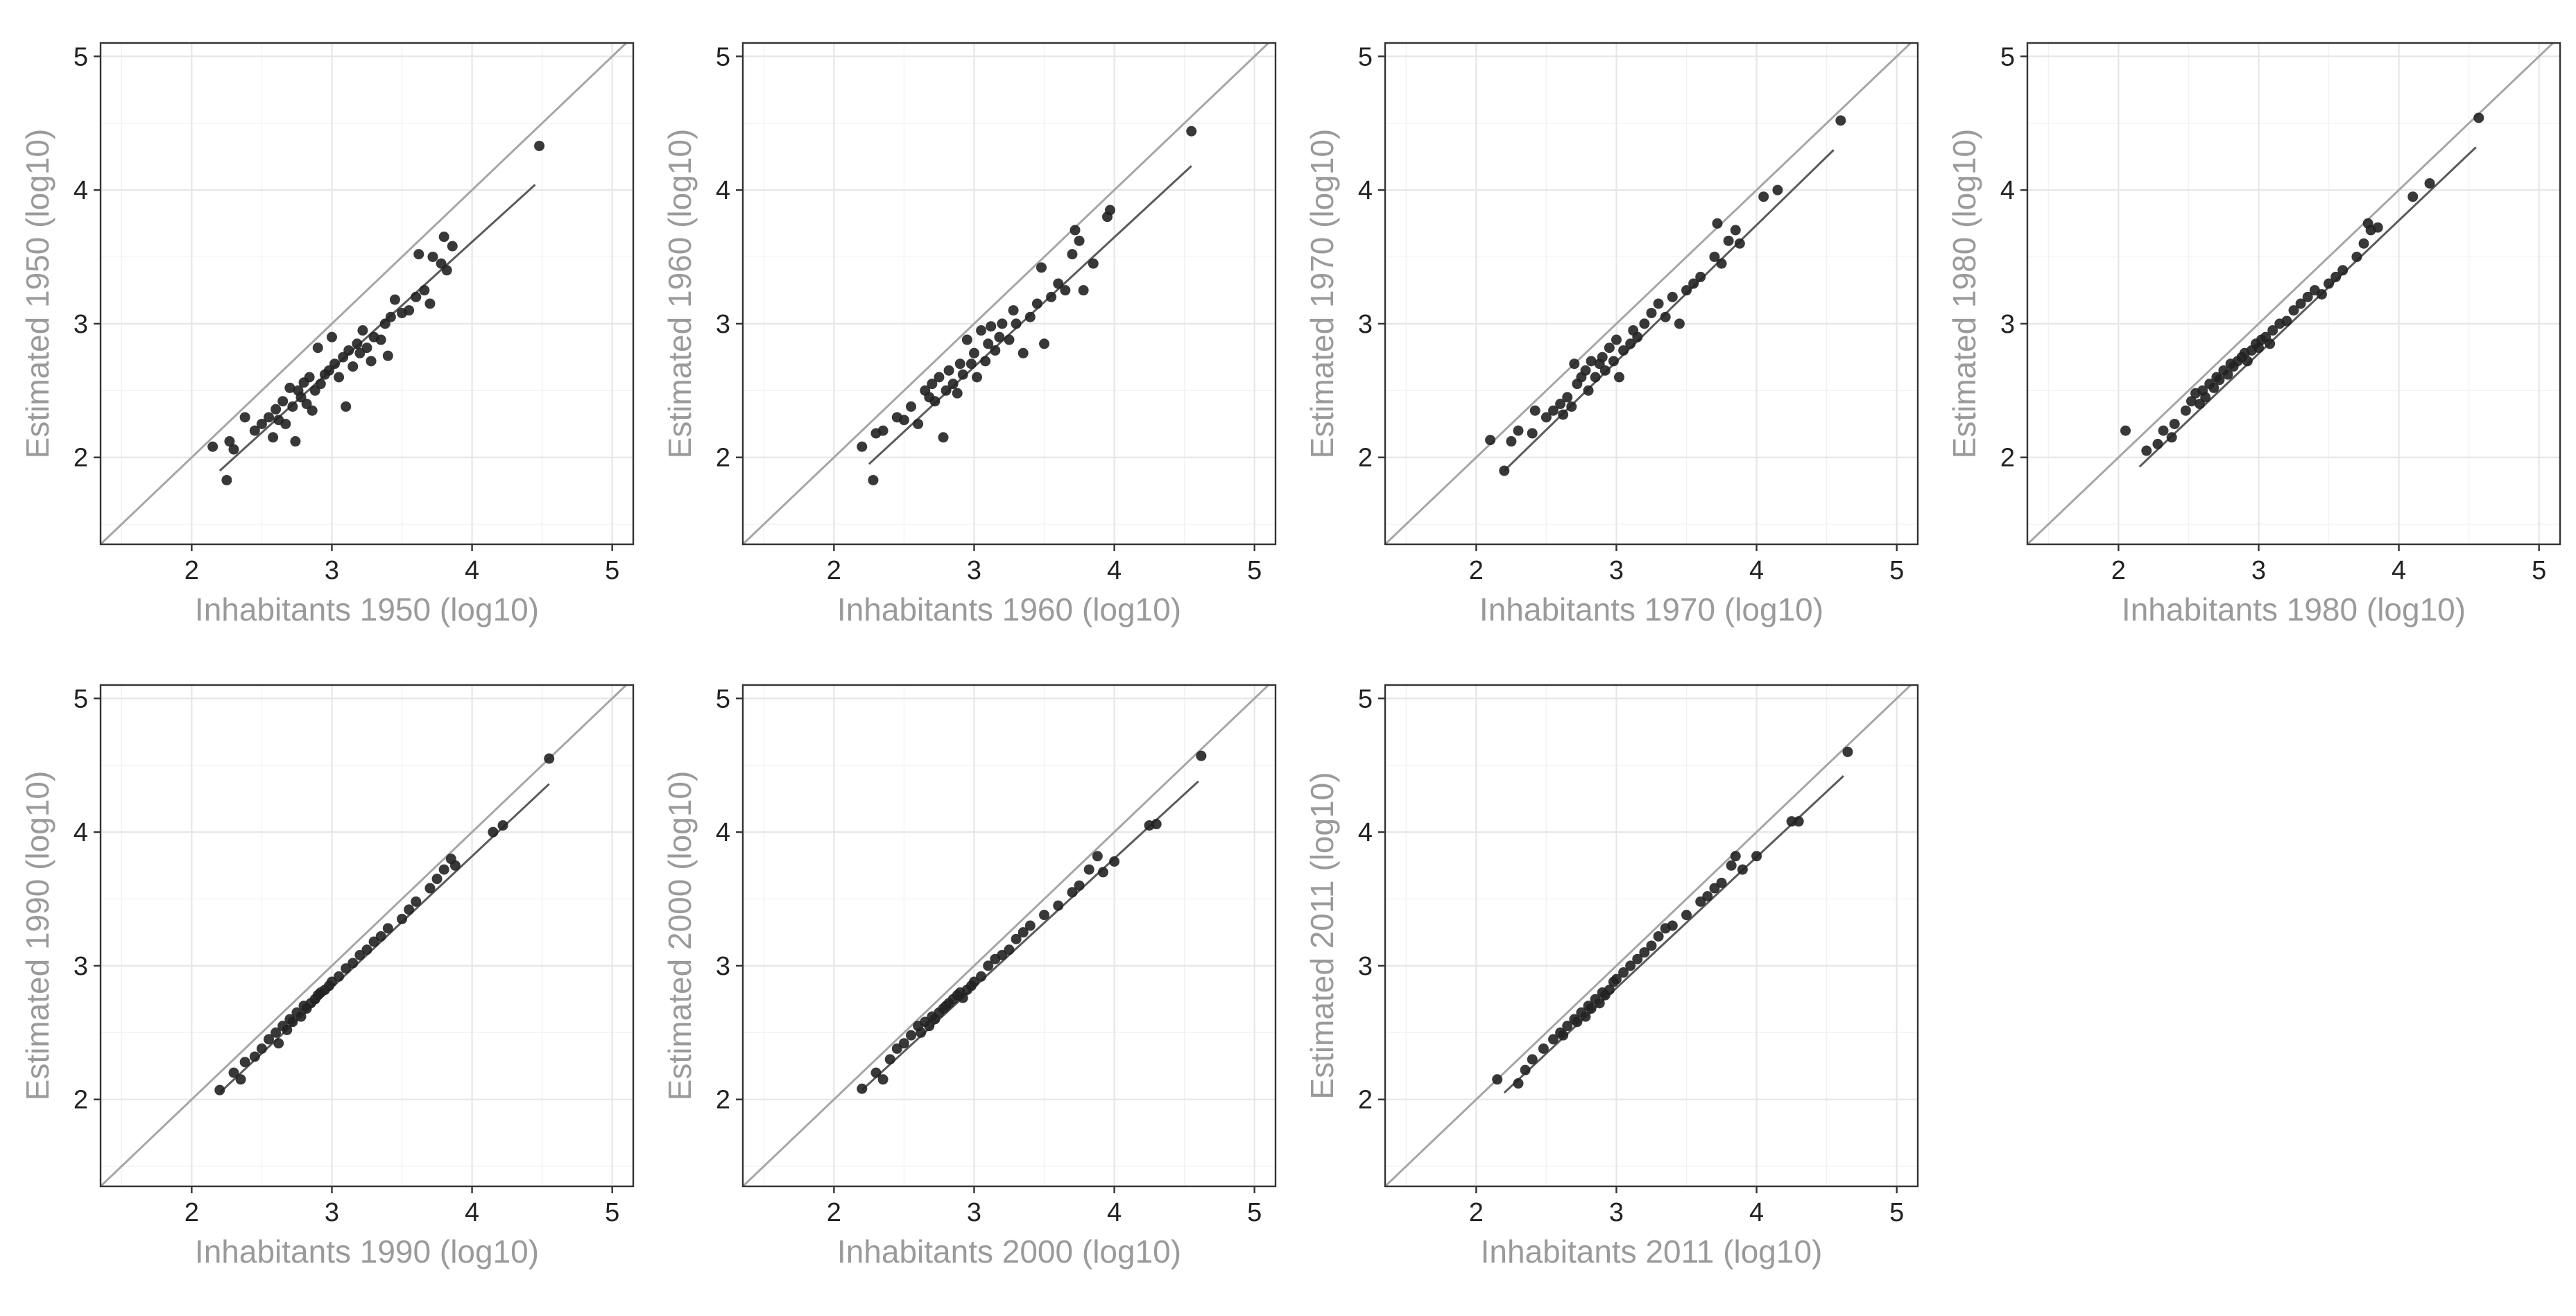 Image resolution: width=2576 pixels, height=1316 pixels. I want to click on y-axis-title: Estimated 1970 (log10), so click(1322, 294).